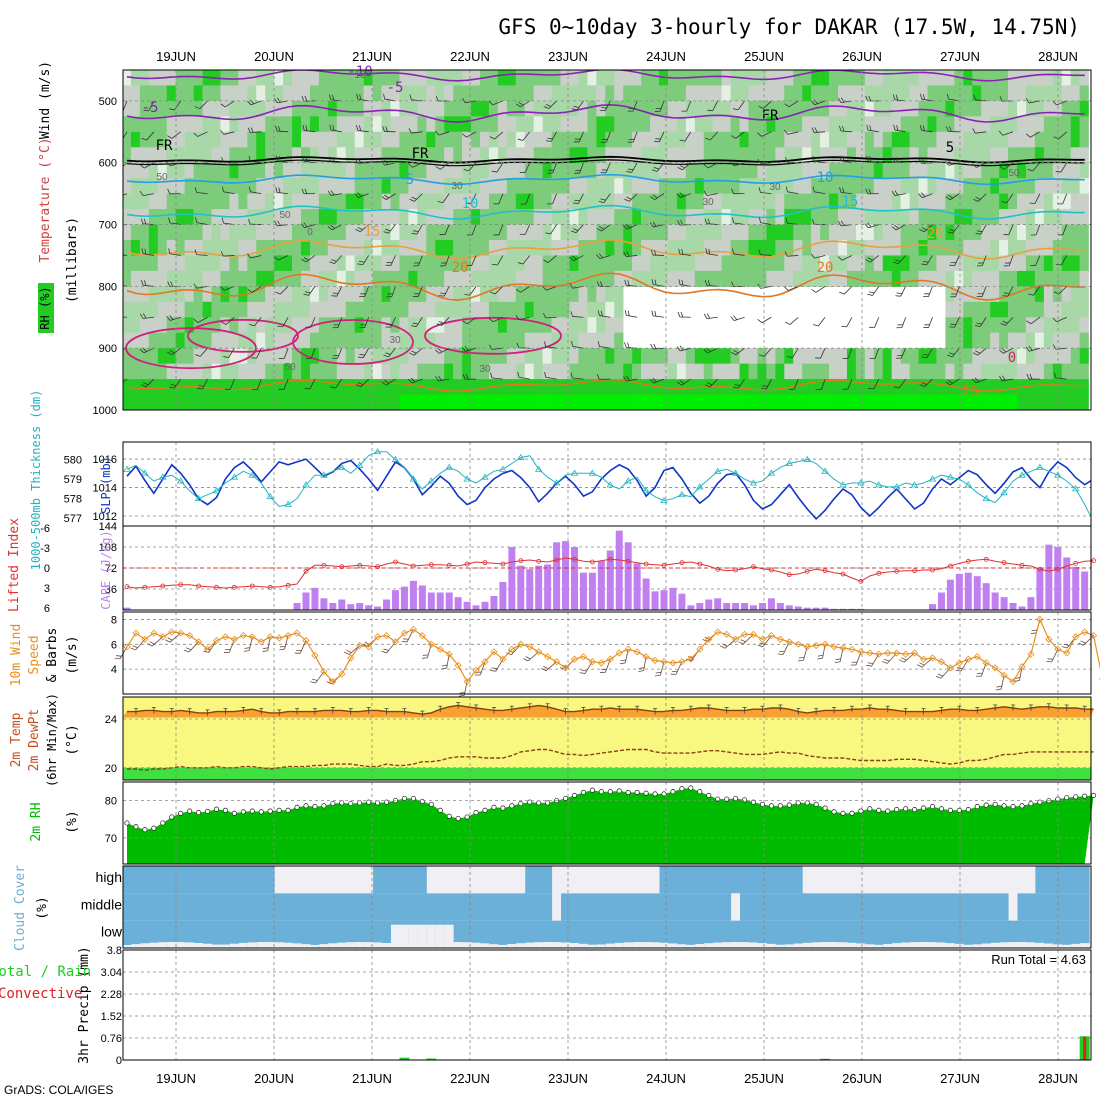 This screenshot has height=1100, width=1100. What do you see at coordinates (870, 946) in the screenshot?
I see `cloud-low-clear` at bounding box center [870, 946].